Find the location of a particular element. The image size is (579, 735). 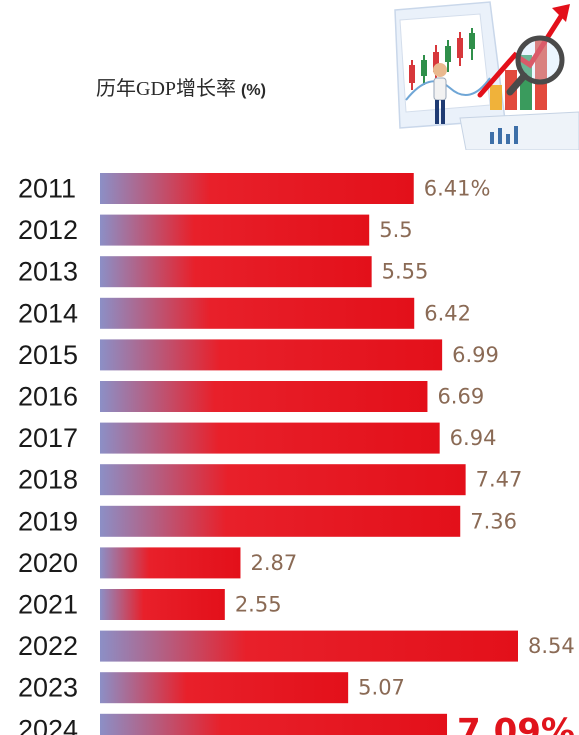

value-label-2022: 8.54 is located at coordinates (551, 646).